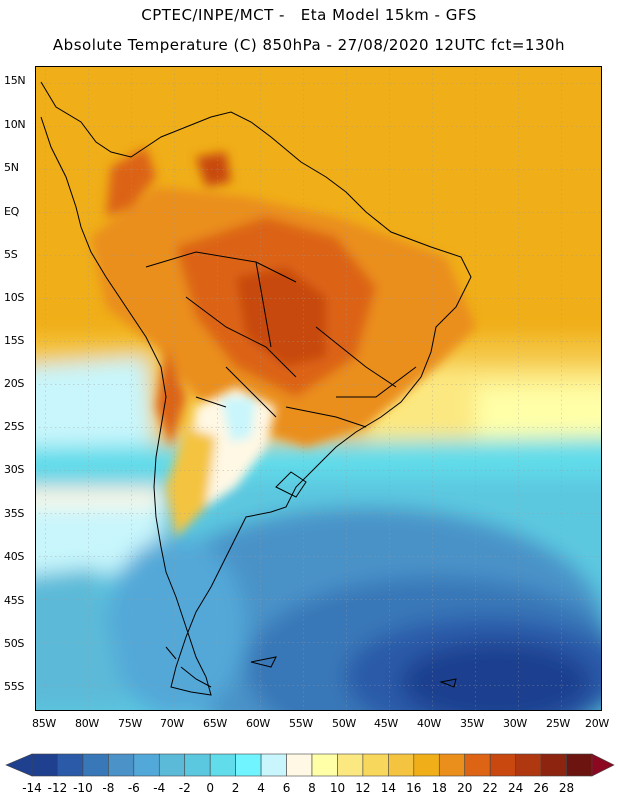  I want to click on colorbar-tick-label: -10, so click(83, 788).